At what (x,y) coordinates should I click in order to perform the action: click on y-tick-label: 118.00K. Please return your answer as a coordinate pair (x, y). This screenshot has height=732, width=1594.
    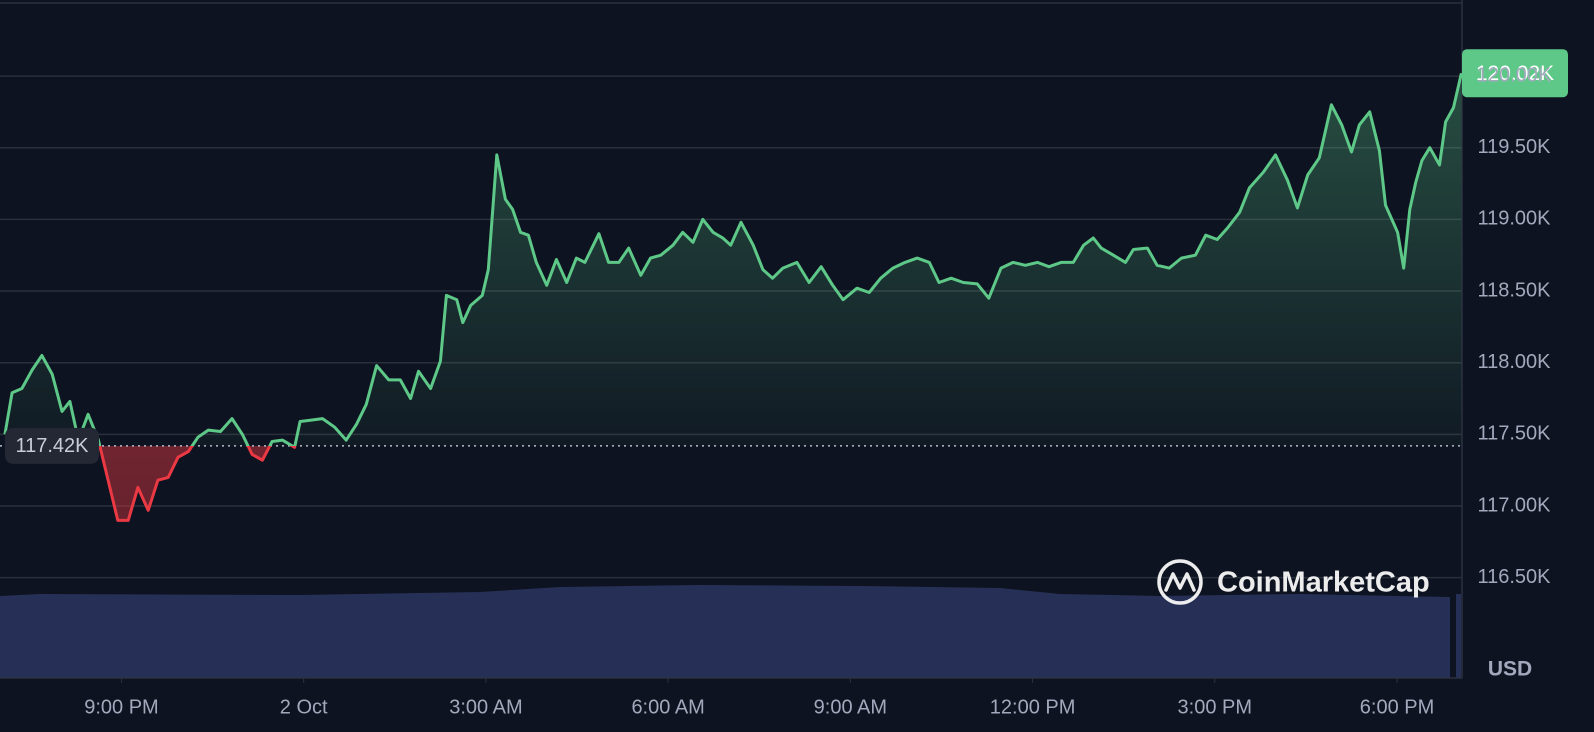
    Looking at the image, I should click on (1514, 362).